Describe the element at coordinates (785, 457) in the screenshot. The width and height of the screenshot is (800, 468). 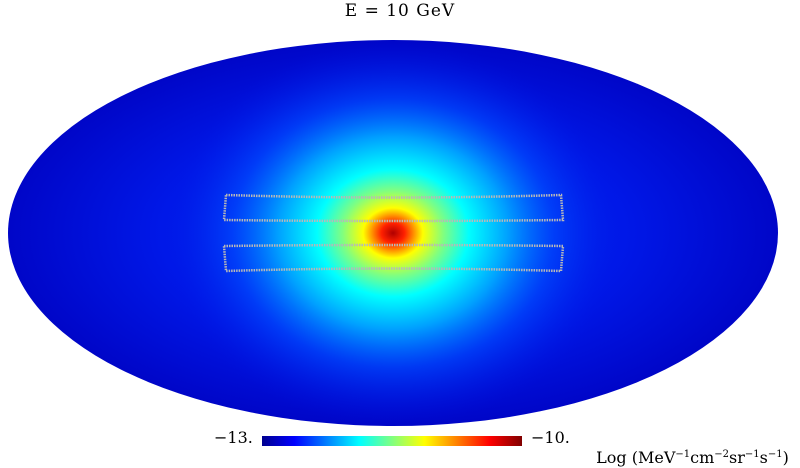
I see `unit-suffix: )` at that location.